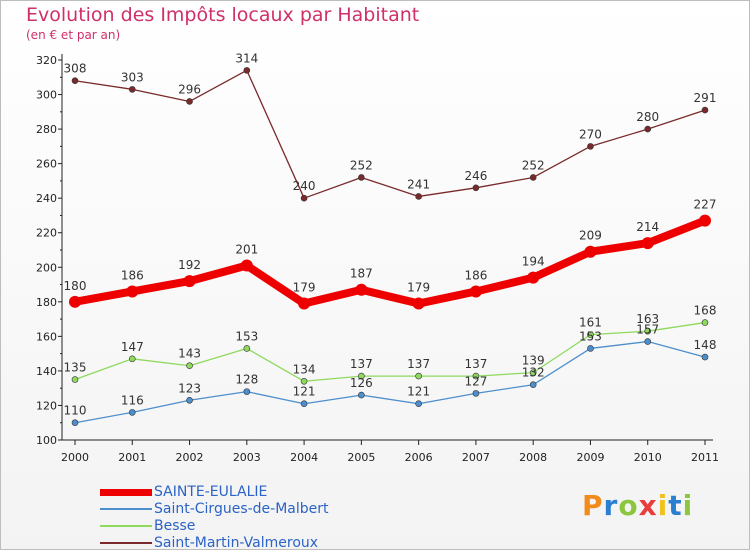  I want to click on data-label: 139, so click(533, 361).